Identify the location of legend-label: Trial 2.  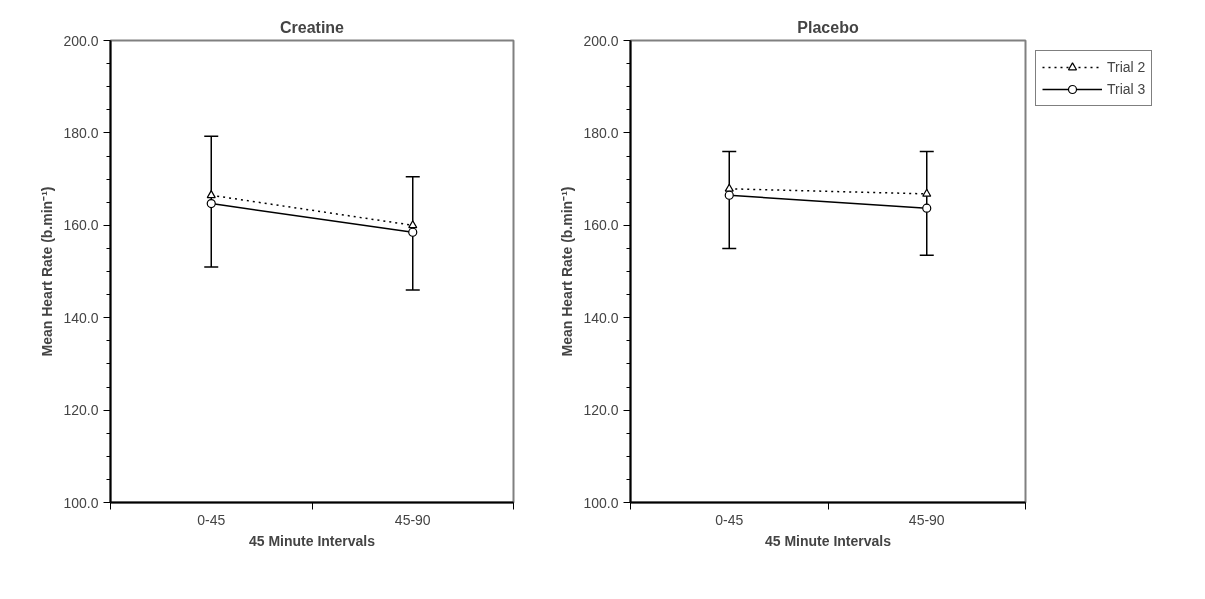
(1126, 67).